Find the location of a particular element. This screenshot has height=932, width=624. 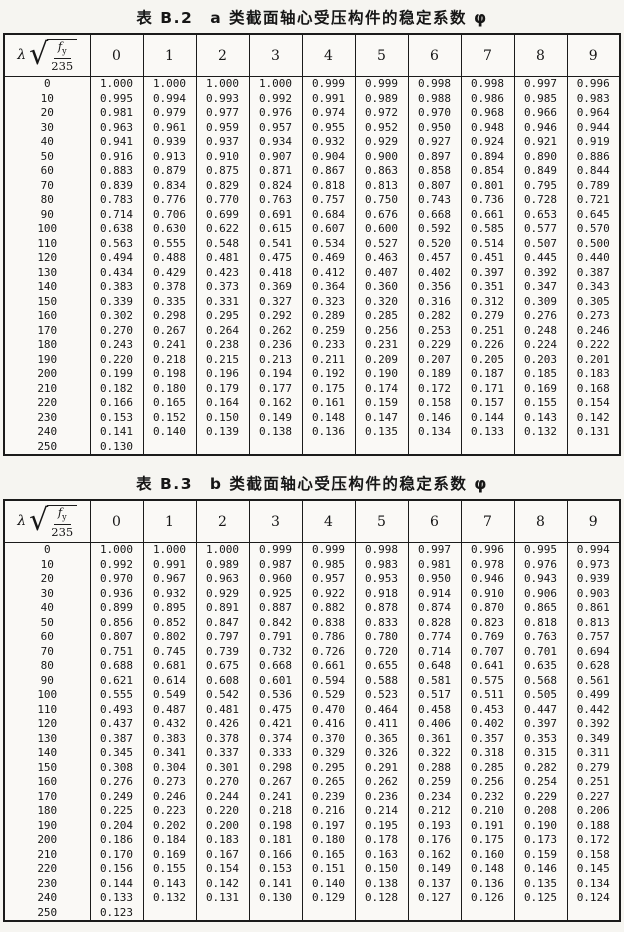

phi-value: 0.426 is located at coordinates (222, 724).